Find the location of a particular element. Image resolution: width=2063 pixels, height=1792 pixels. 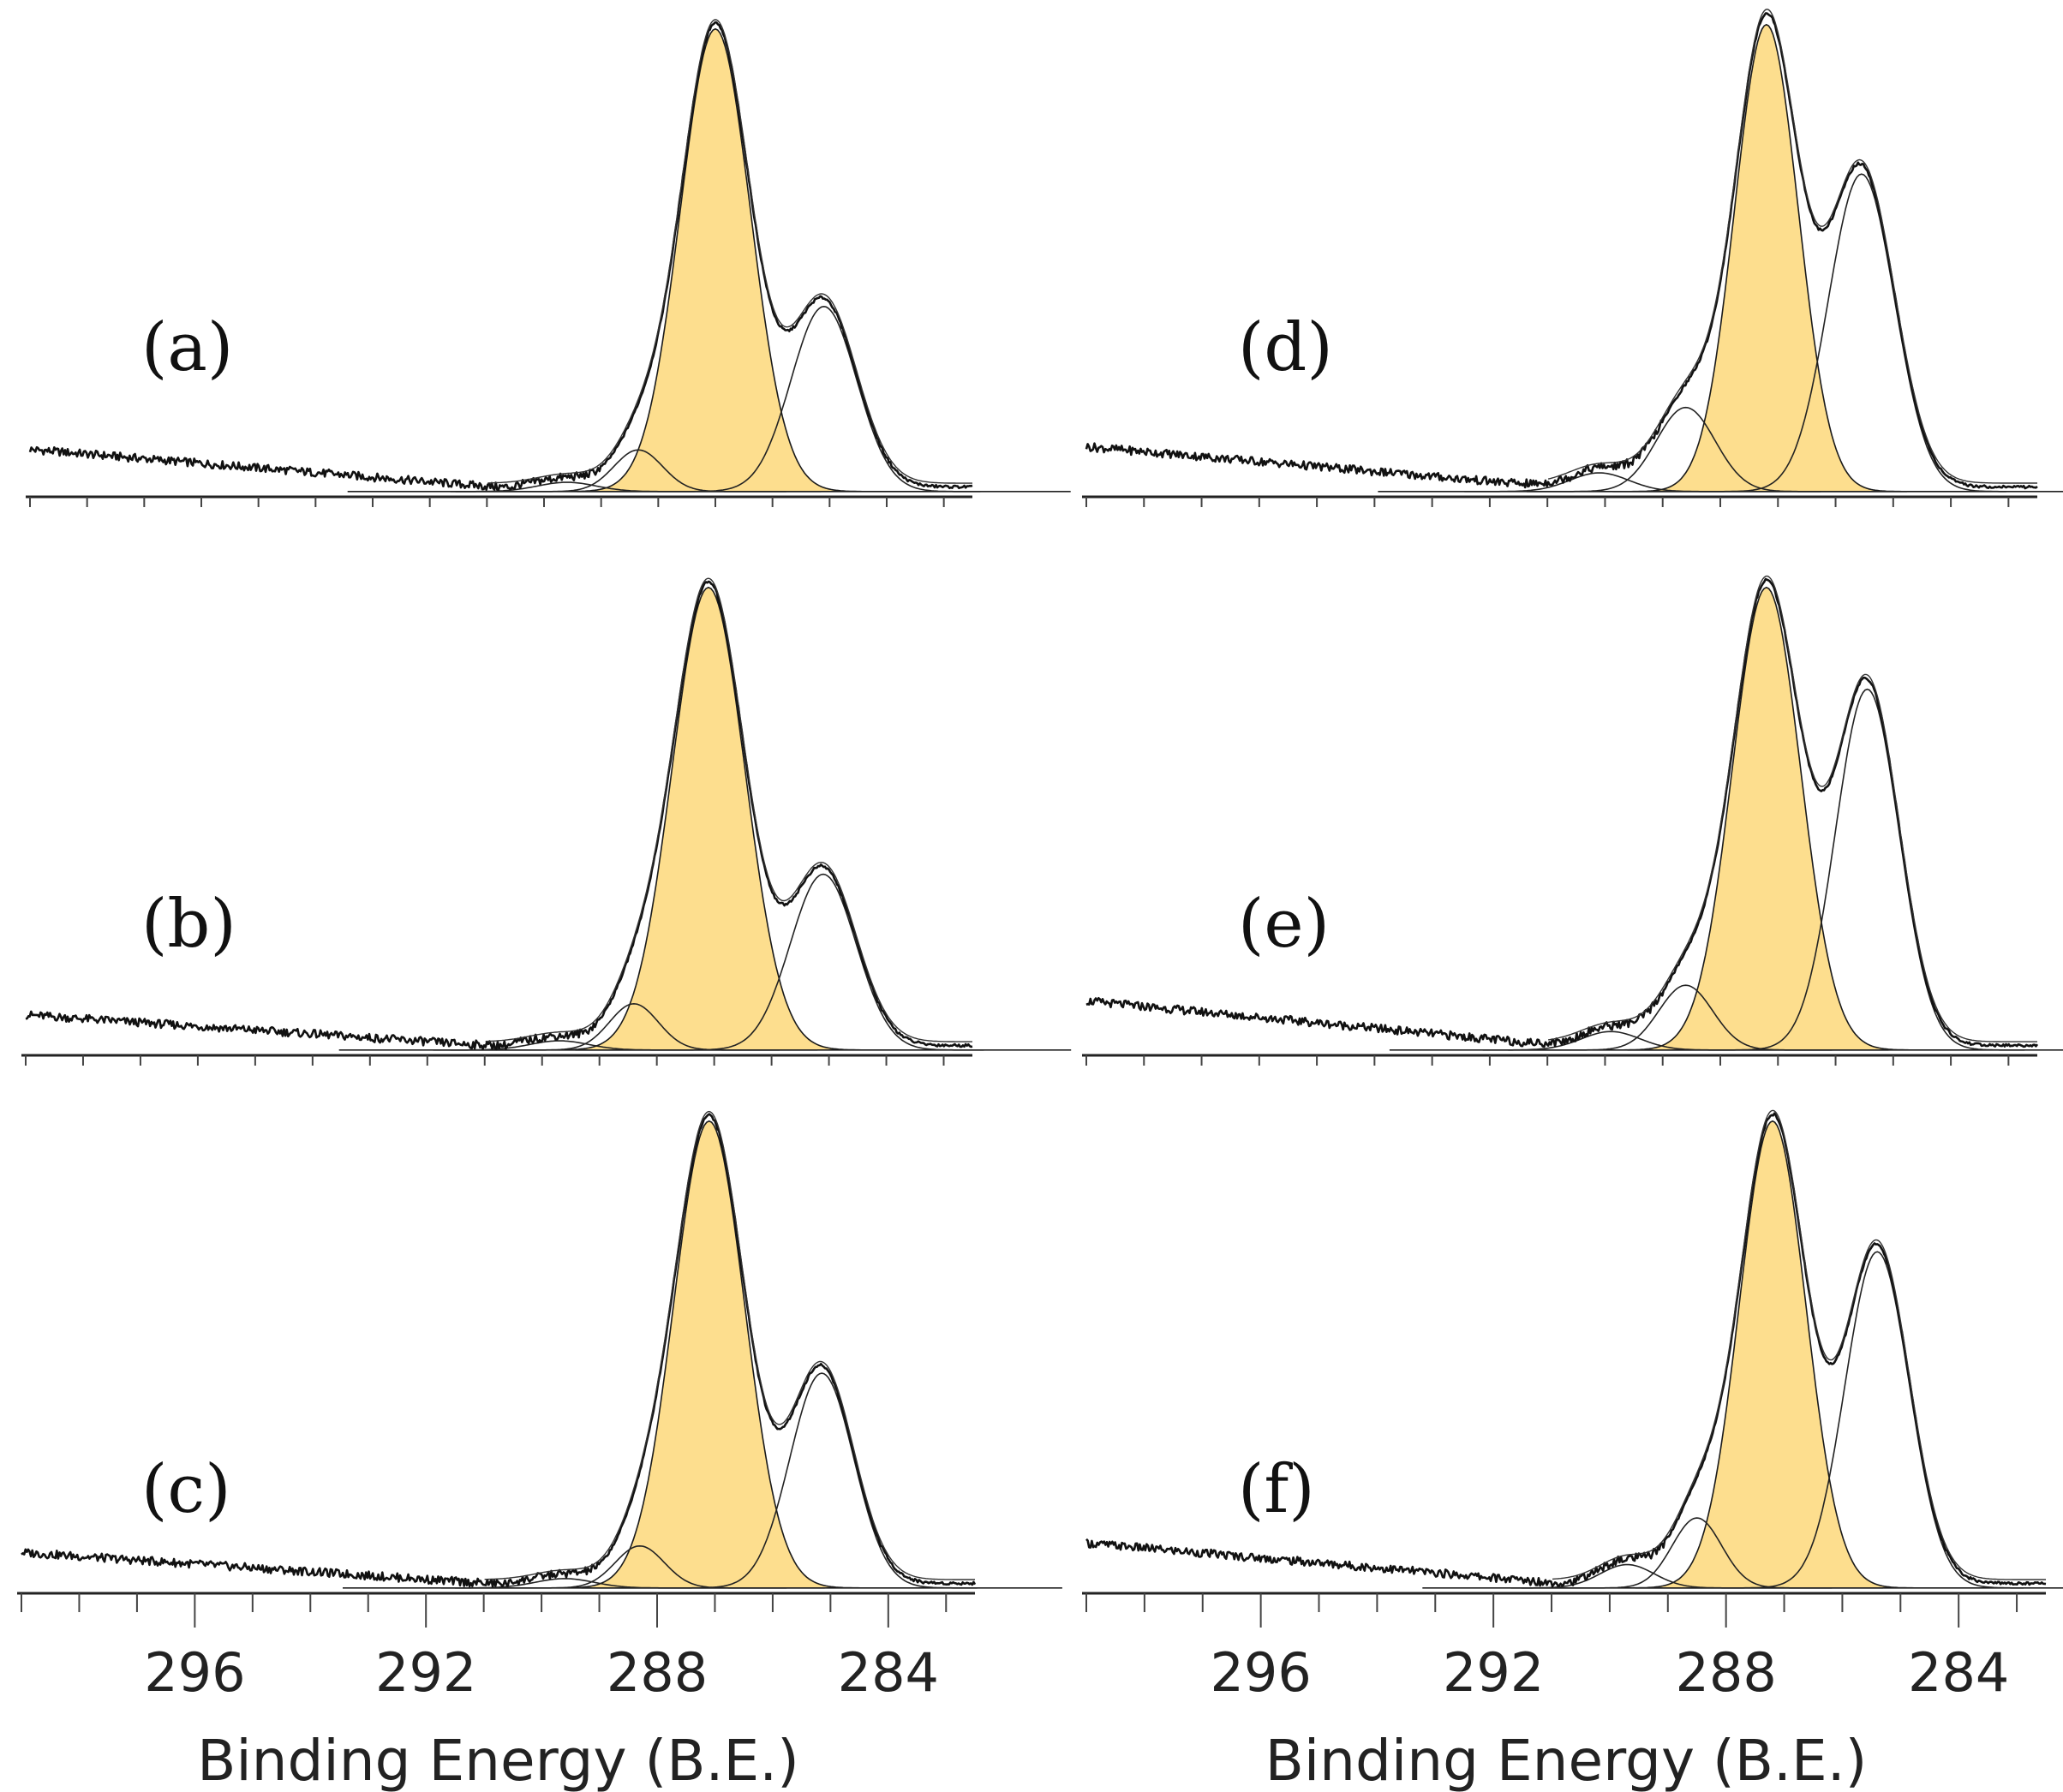

xps-panel-d: (d) is located at coordinates (1572, 258).